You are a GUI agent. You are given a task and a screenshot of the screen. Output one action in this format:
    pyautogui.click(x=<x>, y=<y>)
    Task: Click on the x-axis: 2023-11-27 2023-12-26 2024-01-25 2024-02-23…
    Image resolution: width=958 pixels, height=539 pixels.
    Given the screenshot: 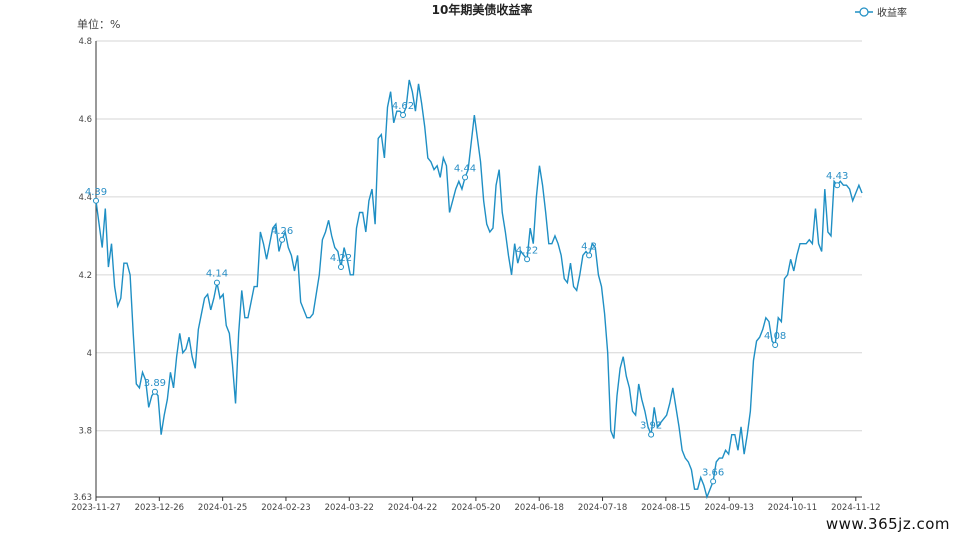 What is the action you would take?
    pyautogui.click(x=476, y=504)
    